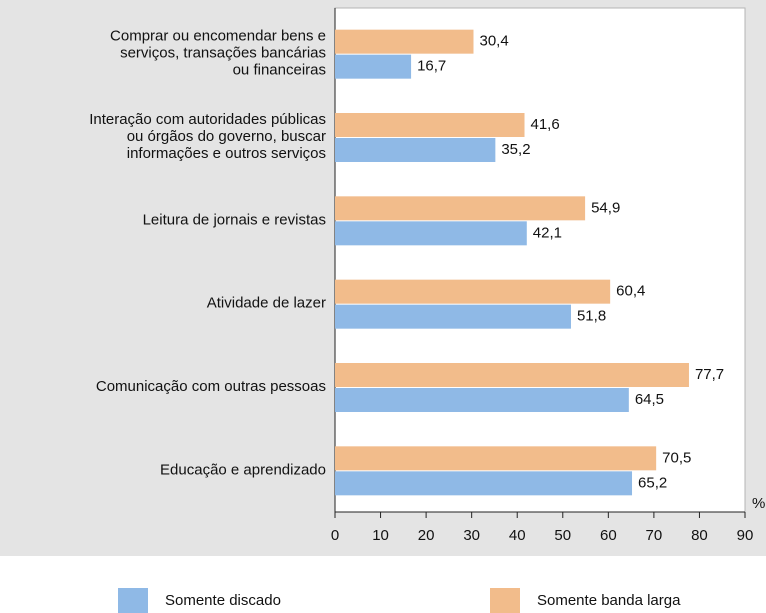 The height and width of the screenshot is (613, 766). Describe the element at coordinates (699, 535) in the screenshot. I see `x-tick-label: 80` at that location.